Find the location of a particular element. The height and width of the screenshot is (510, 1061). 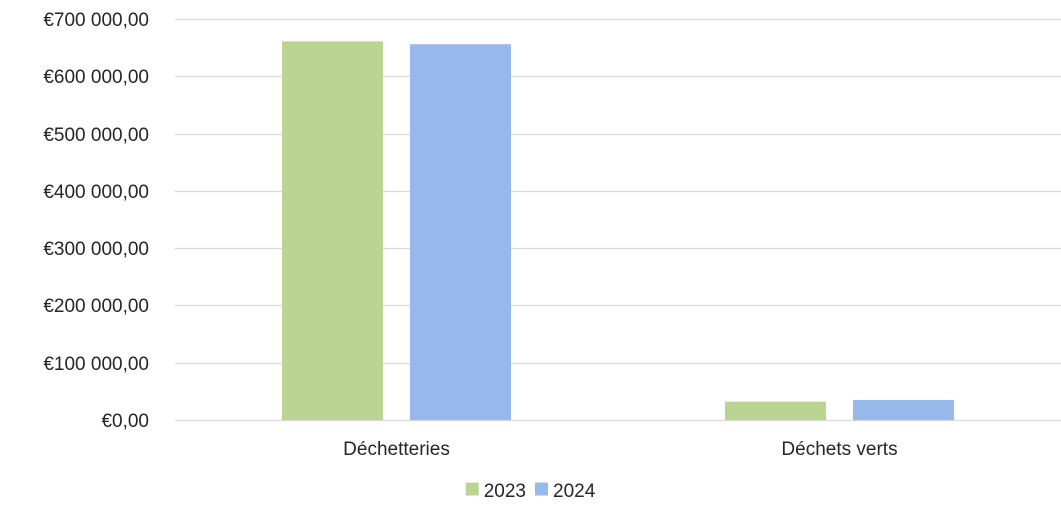

legend: 2023 2024 is located at coordinates (530, 491).